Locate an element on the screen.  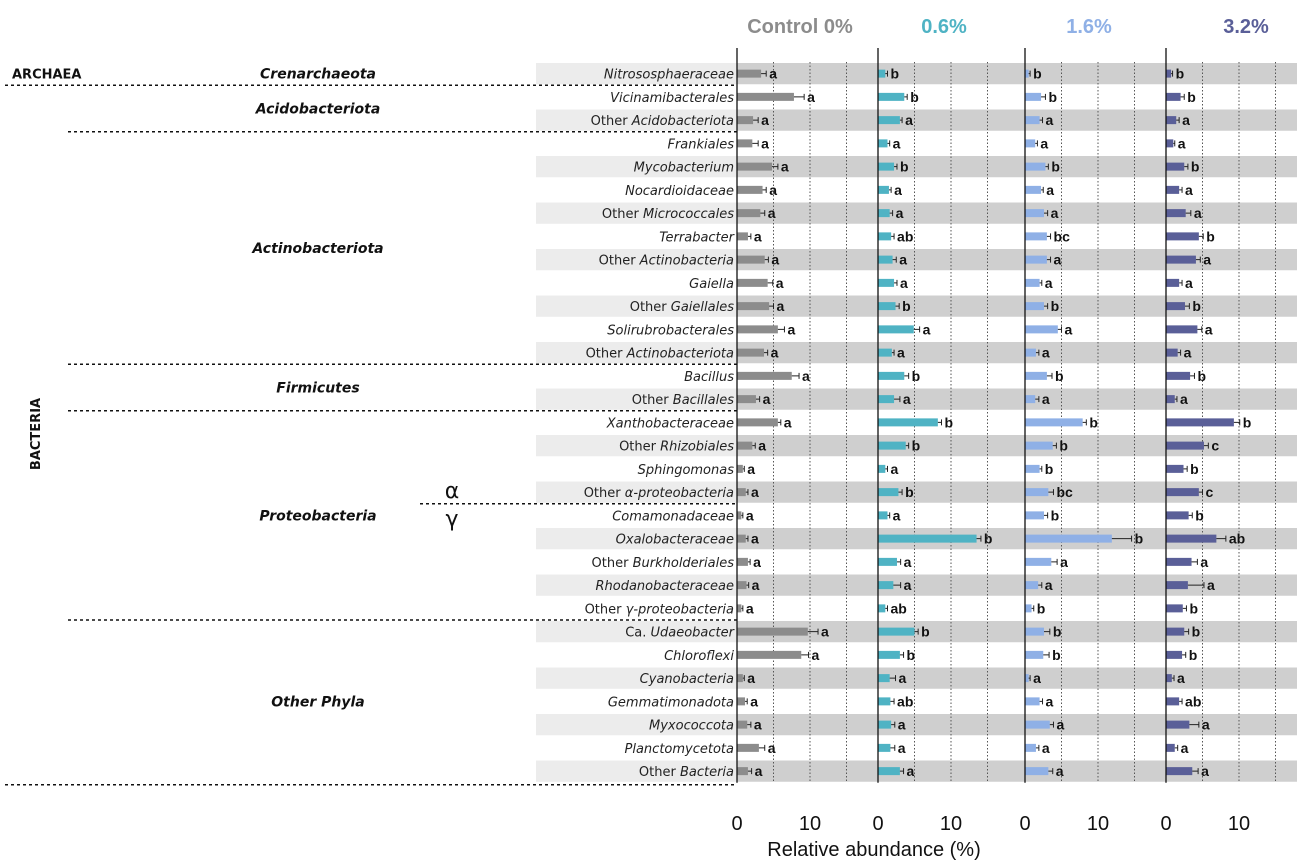
panel-title: 3.2% is located at coordinates (1246, 27).